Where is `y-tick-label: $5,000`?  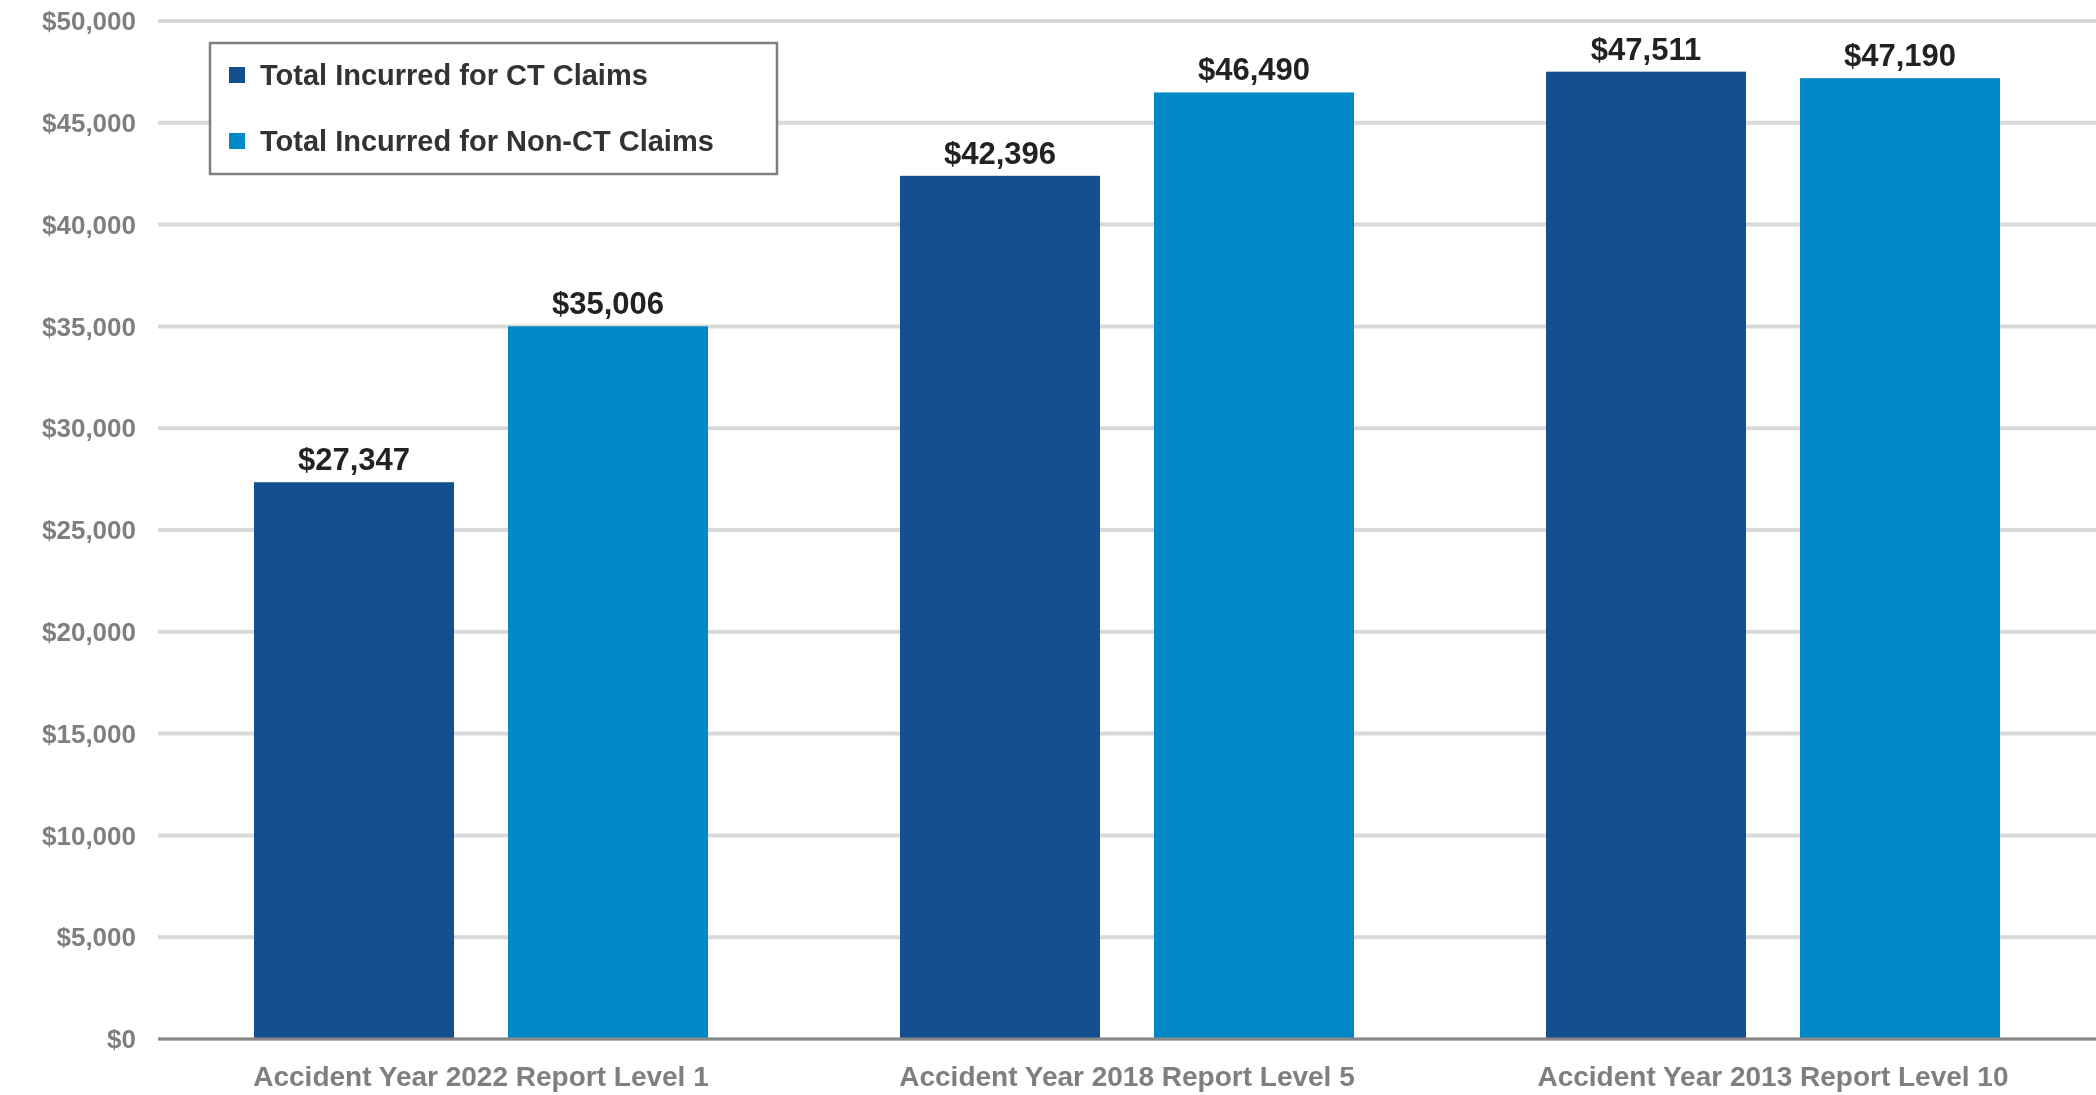
y-tick-label: $5,000 is located at coordinates (96, 937).